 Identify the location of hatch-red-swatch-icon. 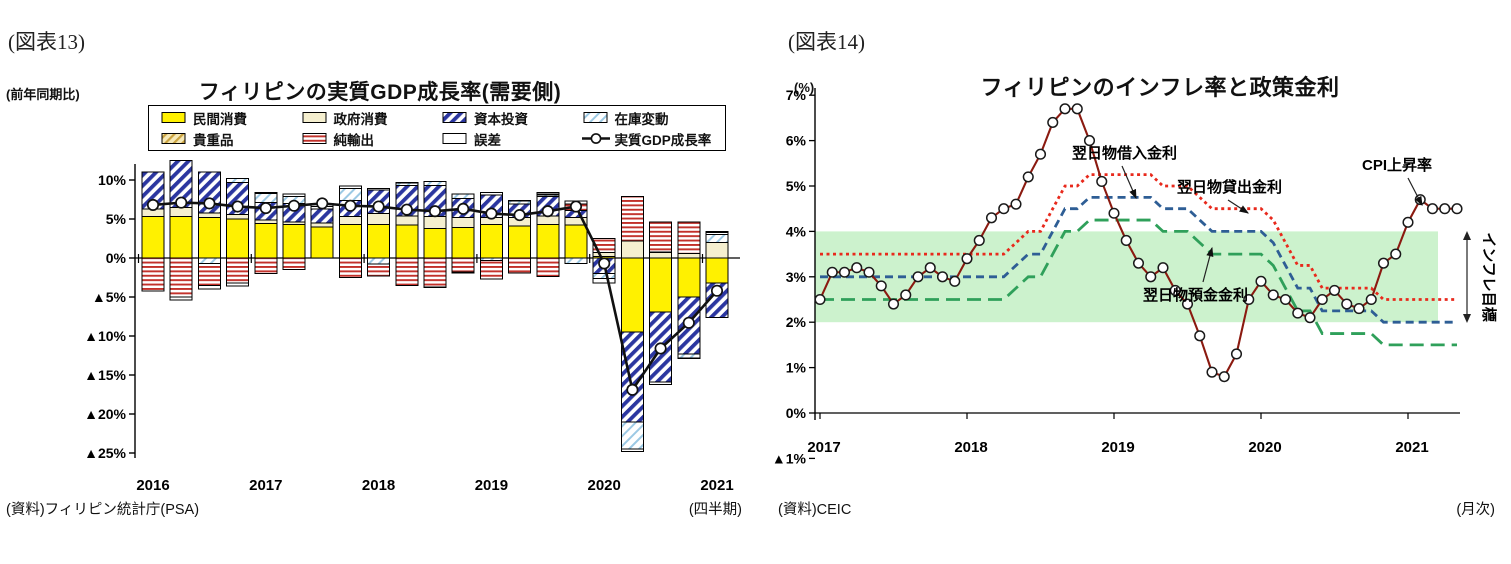
(314, 138).